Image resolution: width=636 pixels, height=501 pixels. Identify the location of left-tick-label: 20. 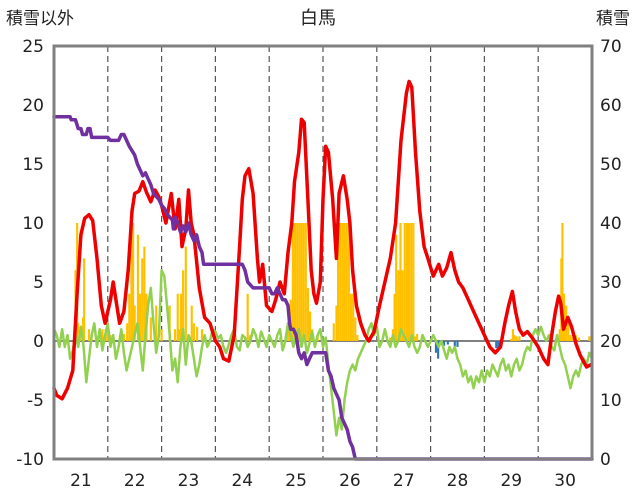
(33, 106).